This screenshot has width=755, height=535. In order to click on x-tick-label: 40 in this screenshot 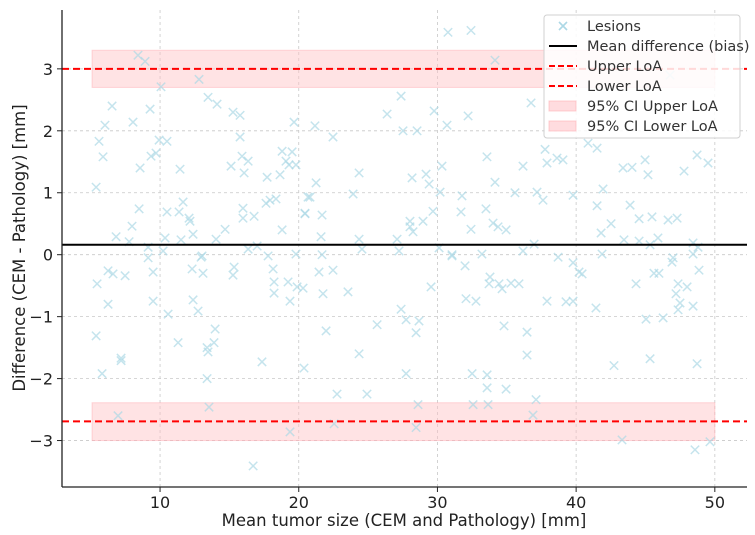, I will do `click(576, 502)`.